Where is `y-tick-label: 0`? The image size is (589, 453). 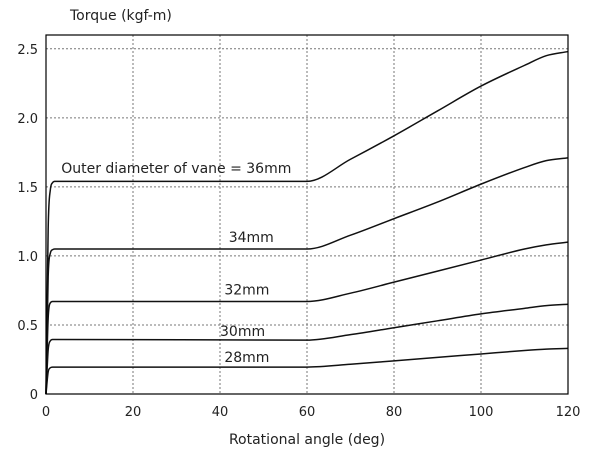
y-tick-label: 0 is located at coordinates (34, 395).